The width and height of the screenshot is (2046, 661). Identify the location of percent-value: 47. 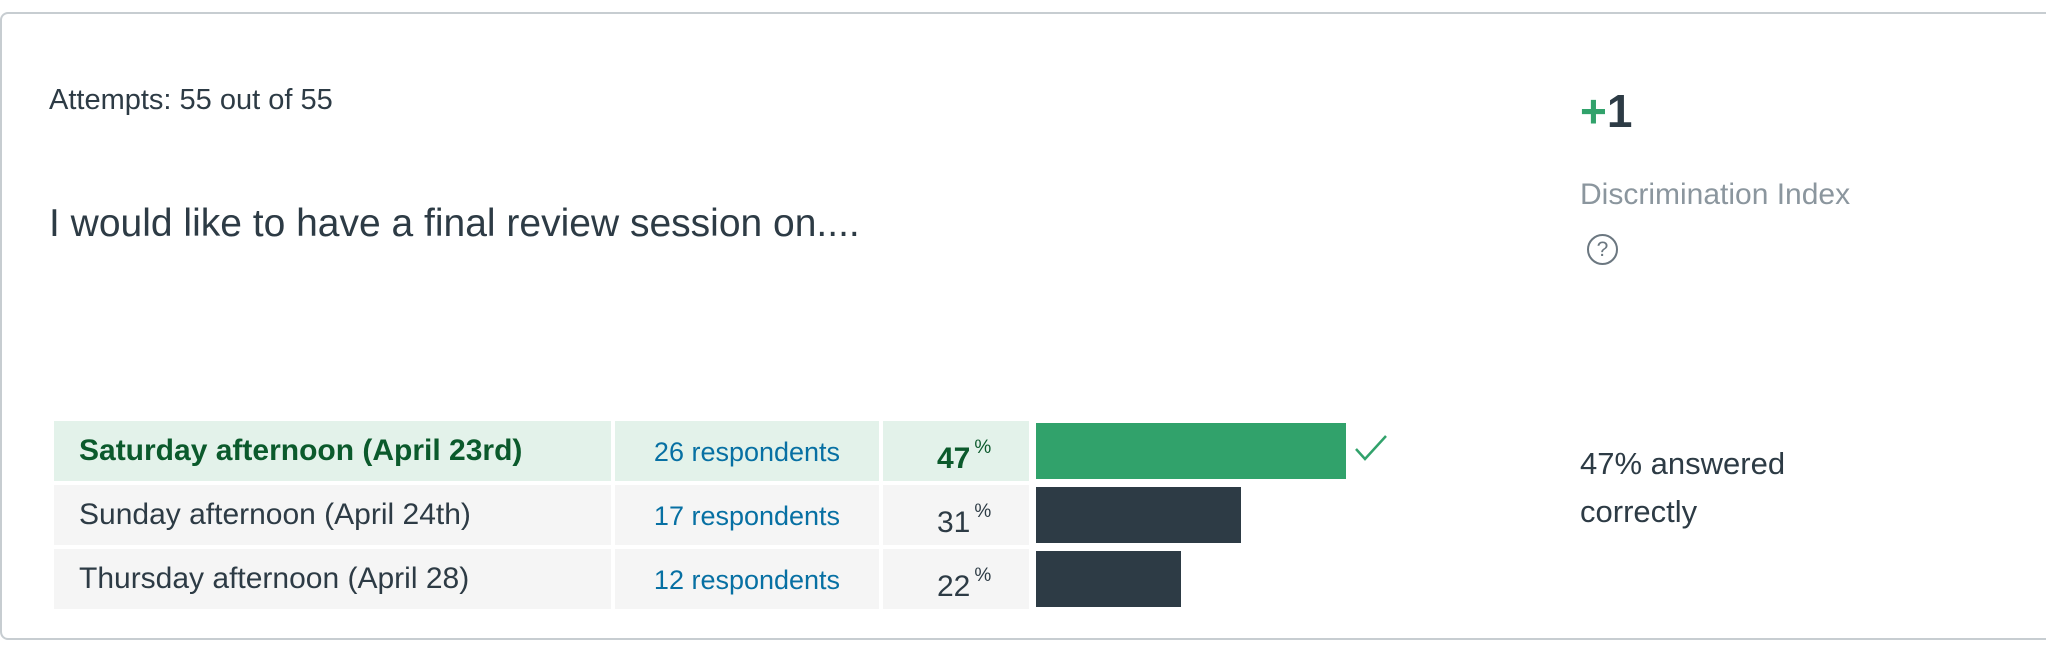
(954, 458).